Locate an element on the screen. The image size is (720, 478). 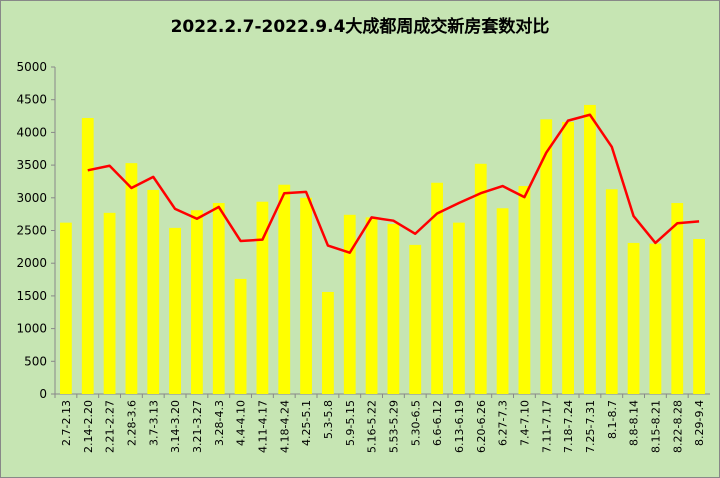
x-tick-label: 8.15-8.21 is located at coordinates (655, 426).